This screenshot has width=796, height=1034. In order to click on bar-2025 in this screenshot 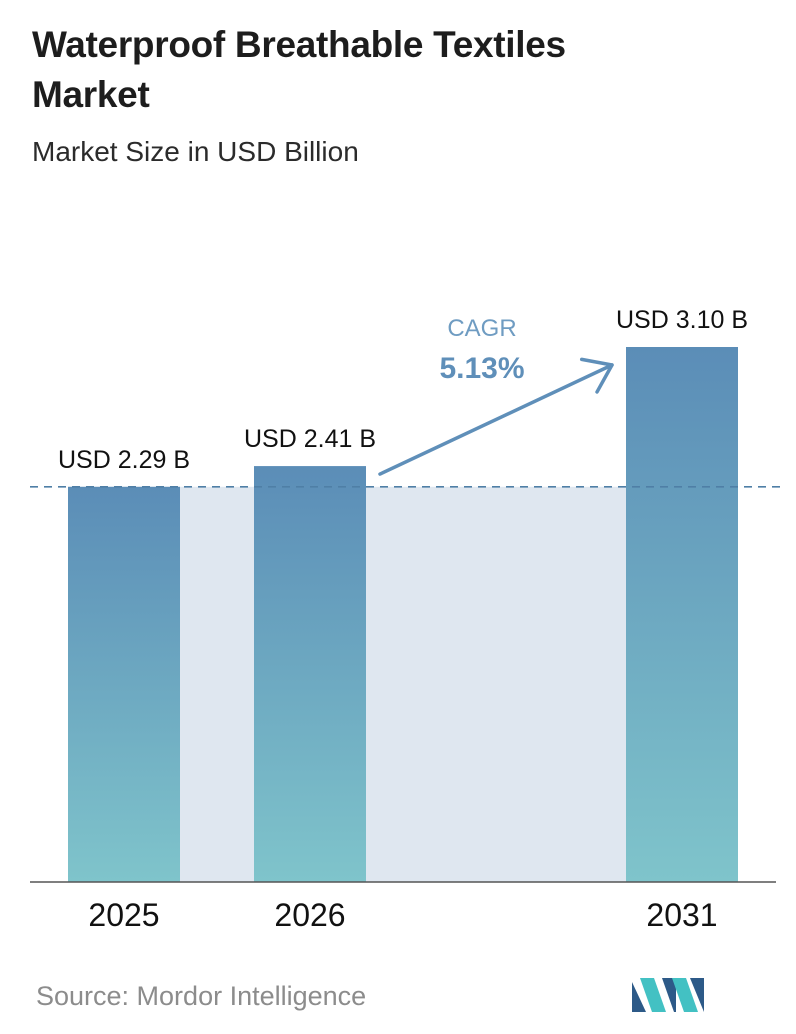, I will do `click(124, 684)`.